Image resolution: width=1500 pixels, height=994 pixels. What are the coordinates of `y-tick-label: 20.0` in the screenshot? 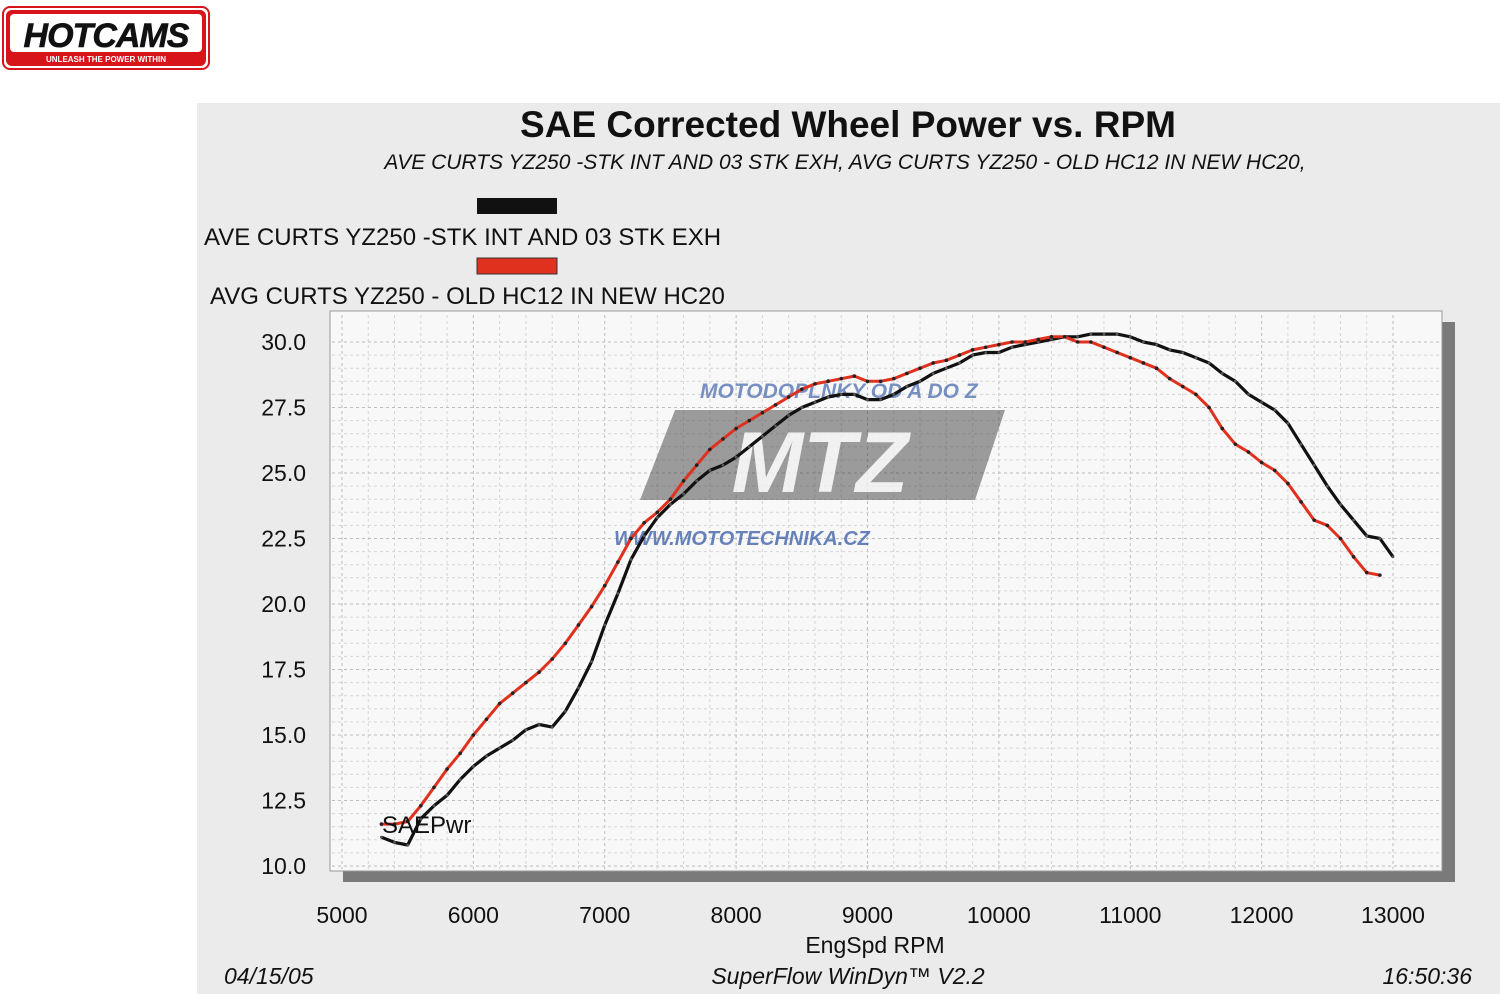 It's located at (283, 604).